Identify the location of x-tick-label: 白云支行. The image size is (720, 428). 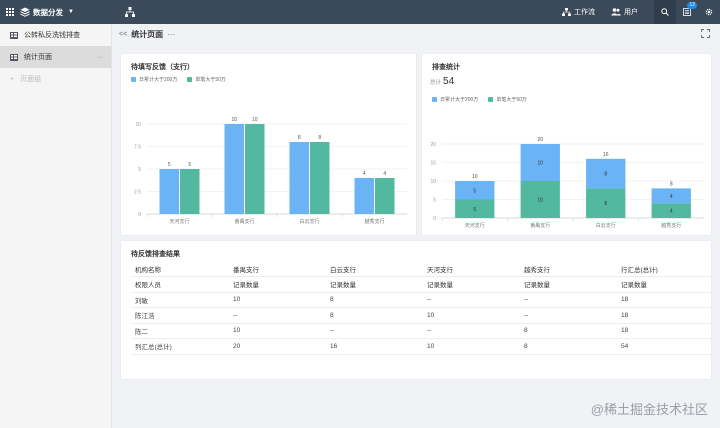
(606, 225).